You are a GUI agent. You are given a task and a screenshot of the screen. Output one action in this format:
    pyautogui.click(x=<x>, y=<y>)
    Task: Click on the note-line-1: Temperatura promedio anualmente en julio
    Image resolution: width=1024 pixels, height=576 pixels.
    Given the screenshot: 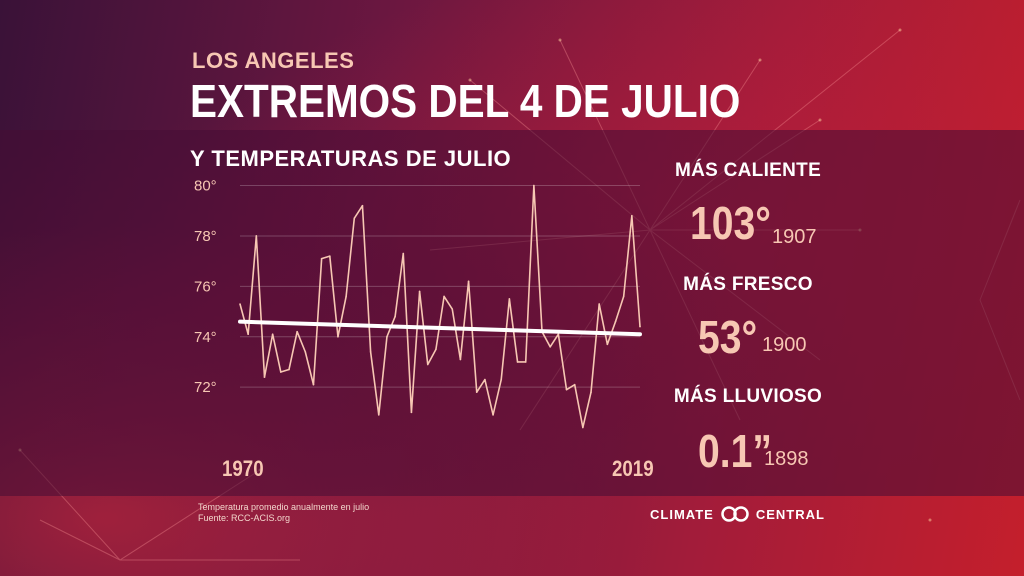 What is the action you would take?
    pyautogui.click(x=284, y=507)
    